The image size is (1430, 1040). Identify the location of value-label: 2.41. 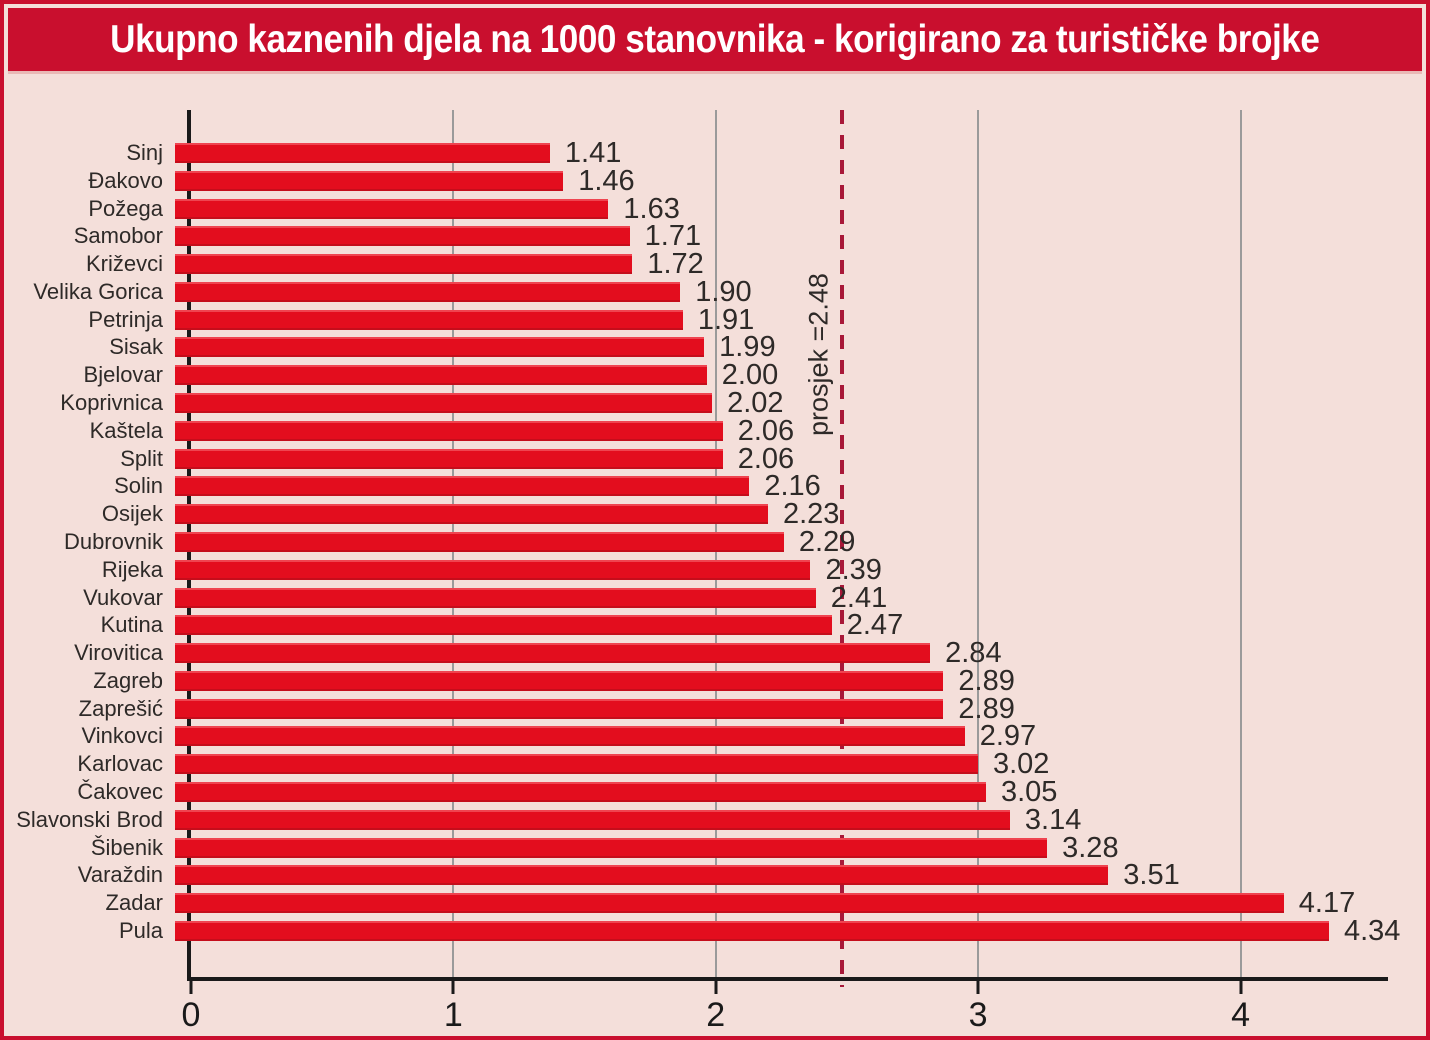
(859, 597).